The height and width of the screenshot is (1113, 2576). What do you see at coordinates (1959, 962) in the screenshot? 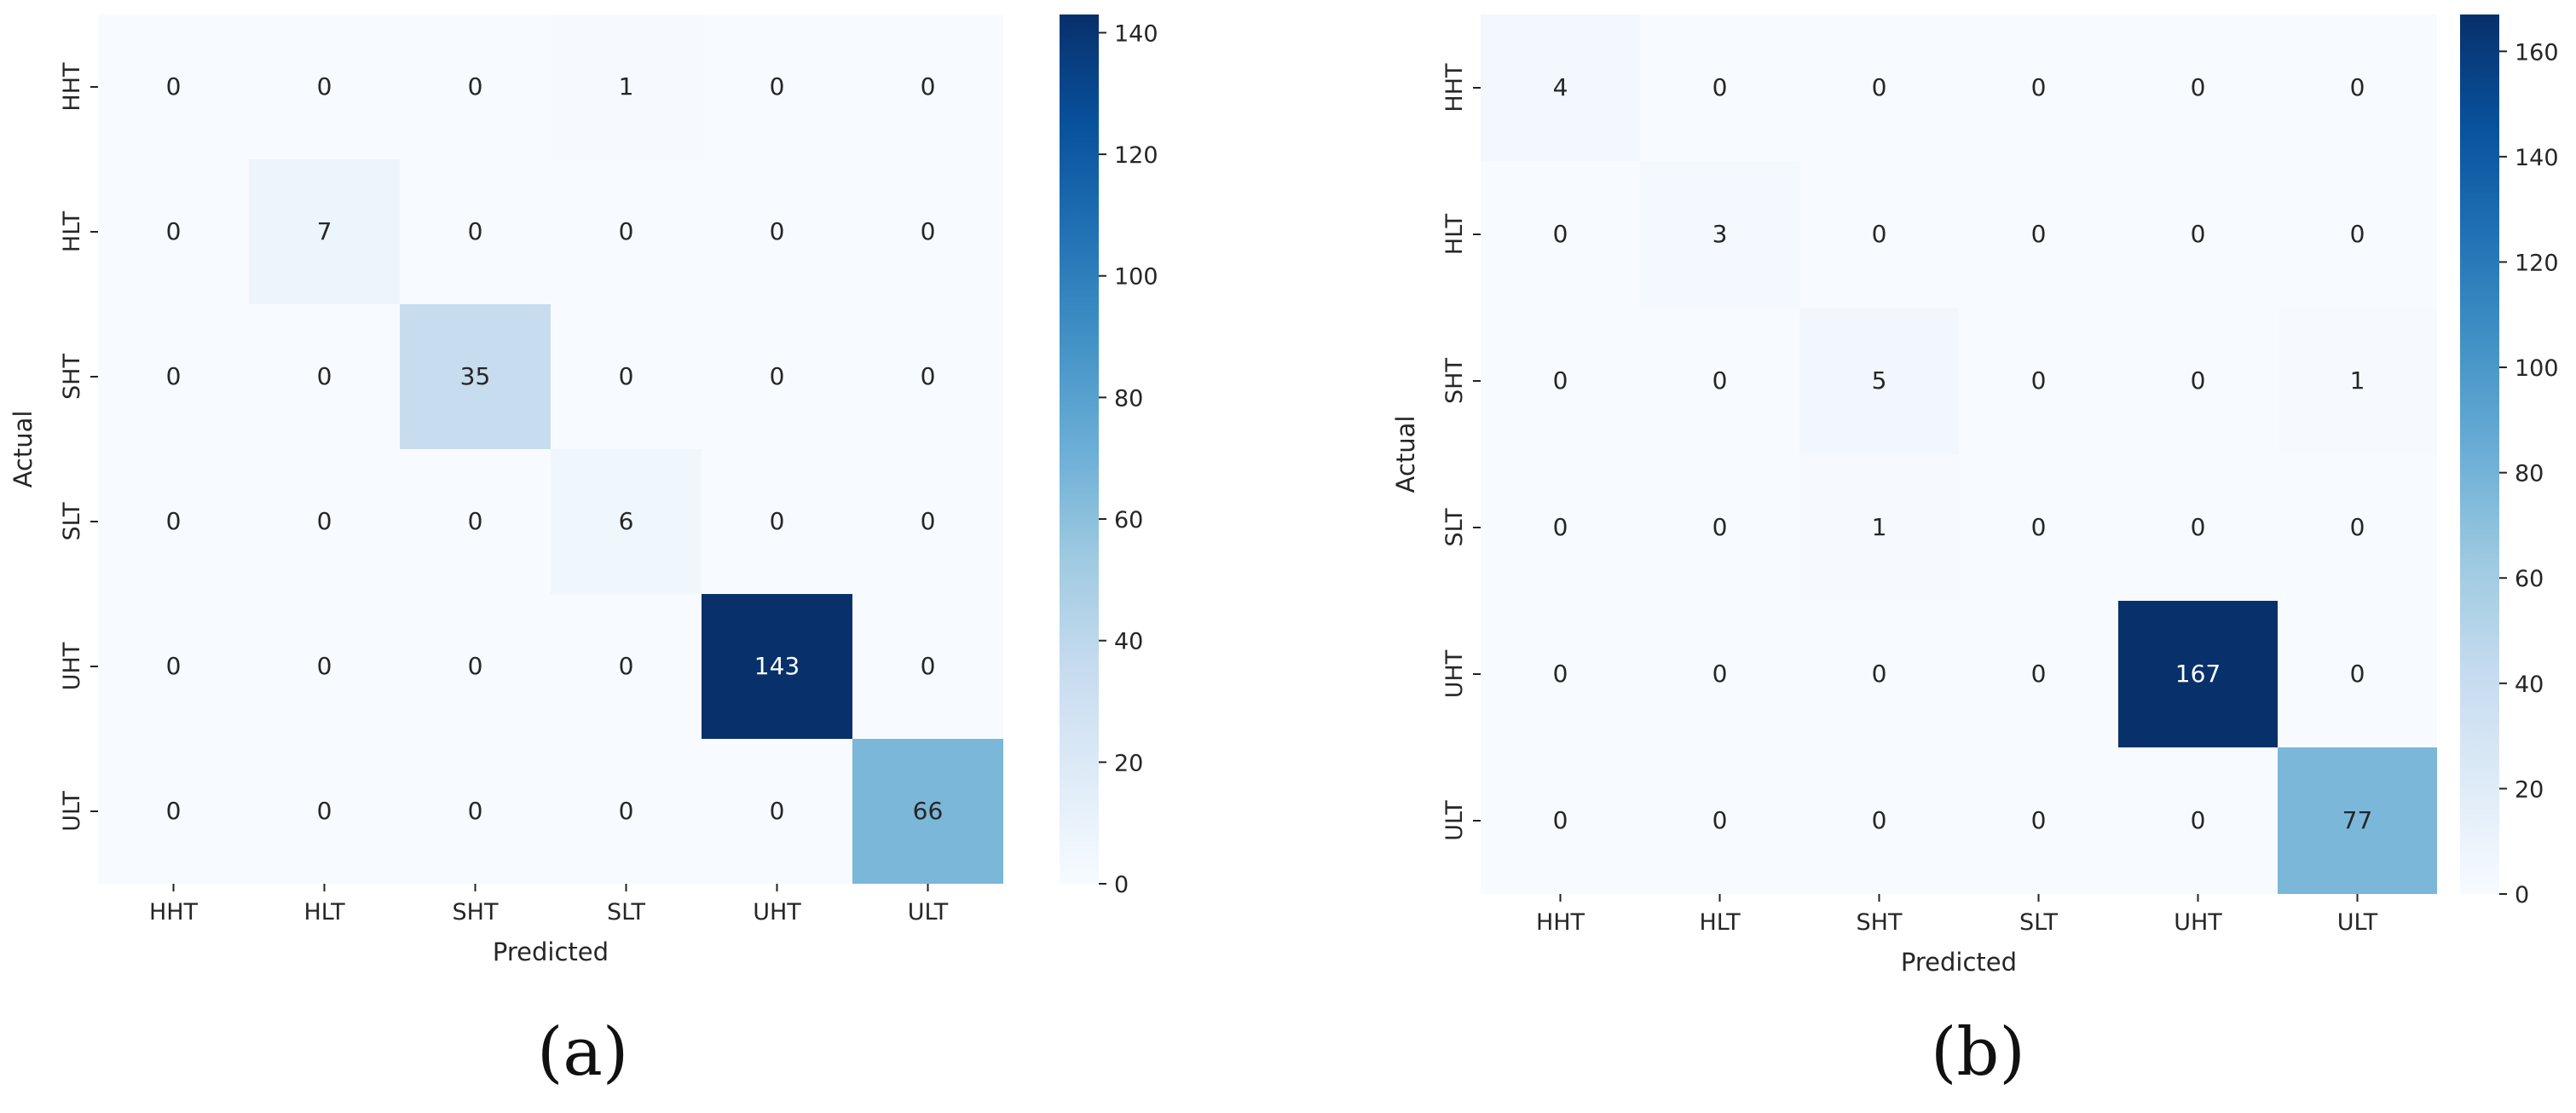
I see `x-axis-title: Predicted` at bounding box center [1959, 962].